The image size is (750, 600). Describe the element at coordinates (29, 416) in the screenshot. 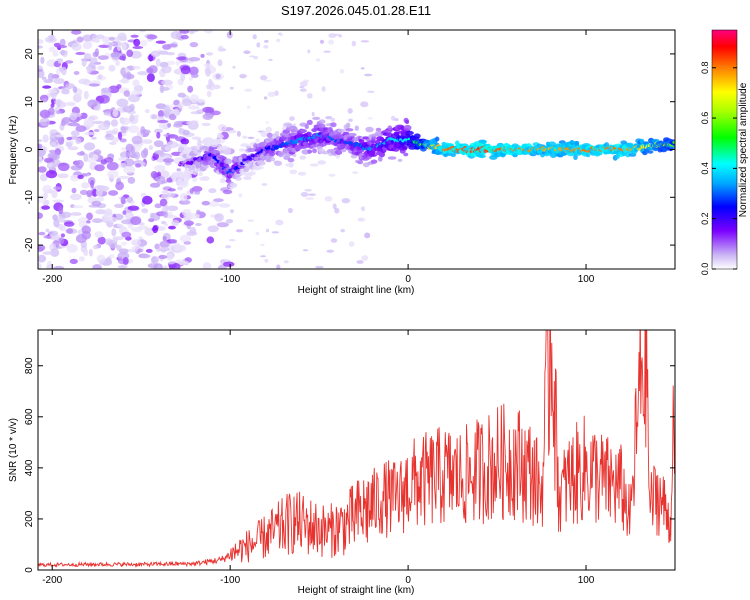

I see `y-tick-label: 600` at that location.